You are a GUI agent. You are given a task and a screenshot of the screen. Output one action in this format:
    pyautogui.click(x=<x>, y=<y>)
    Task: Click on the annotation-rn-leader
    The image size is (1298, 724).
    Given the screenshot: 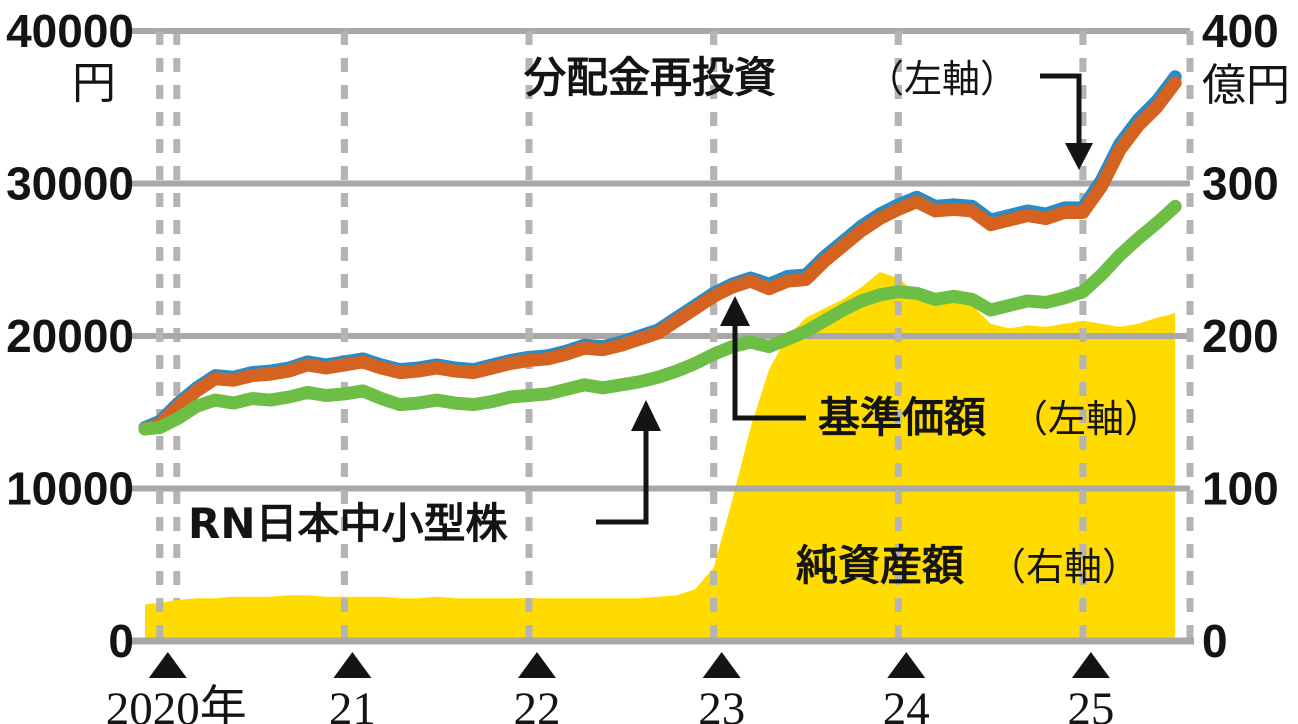 What is the action you would take?
    pyautogui.click(x=622, y=477)
    